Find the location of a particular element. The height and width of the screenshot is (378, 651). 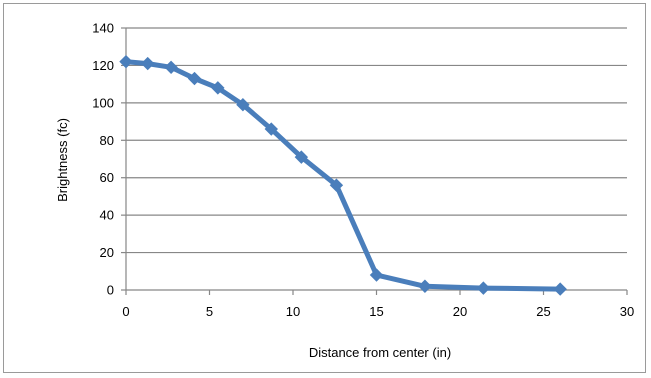

y-tick-label-100: 100 is located at coordinates (103, 102).